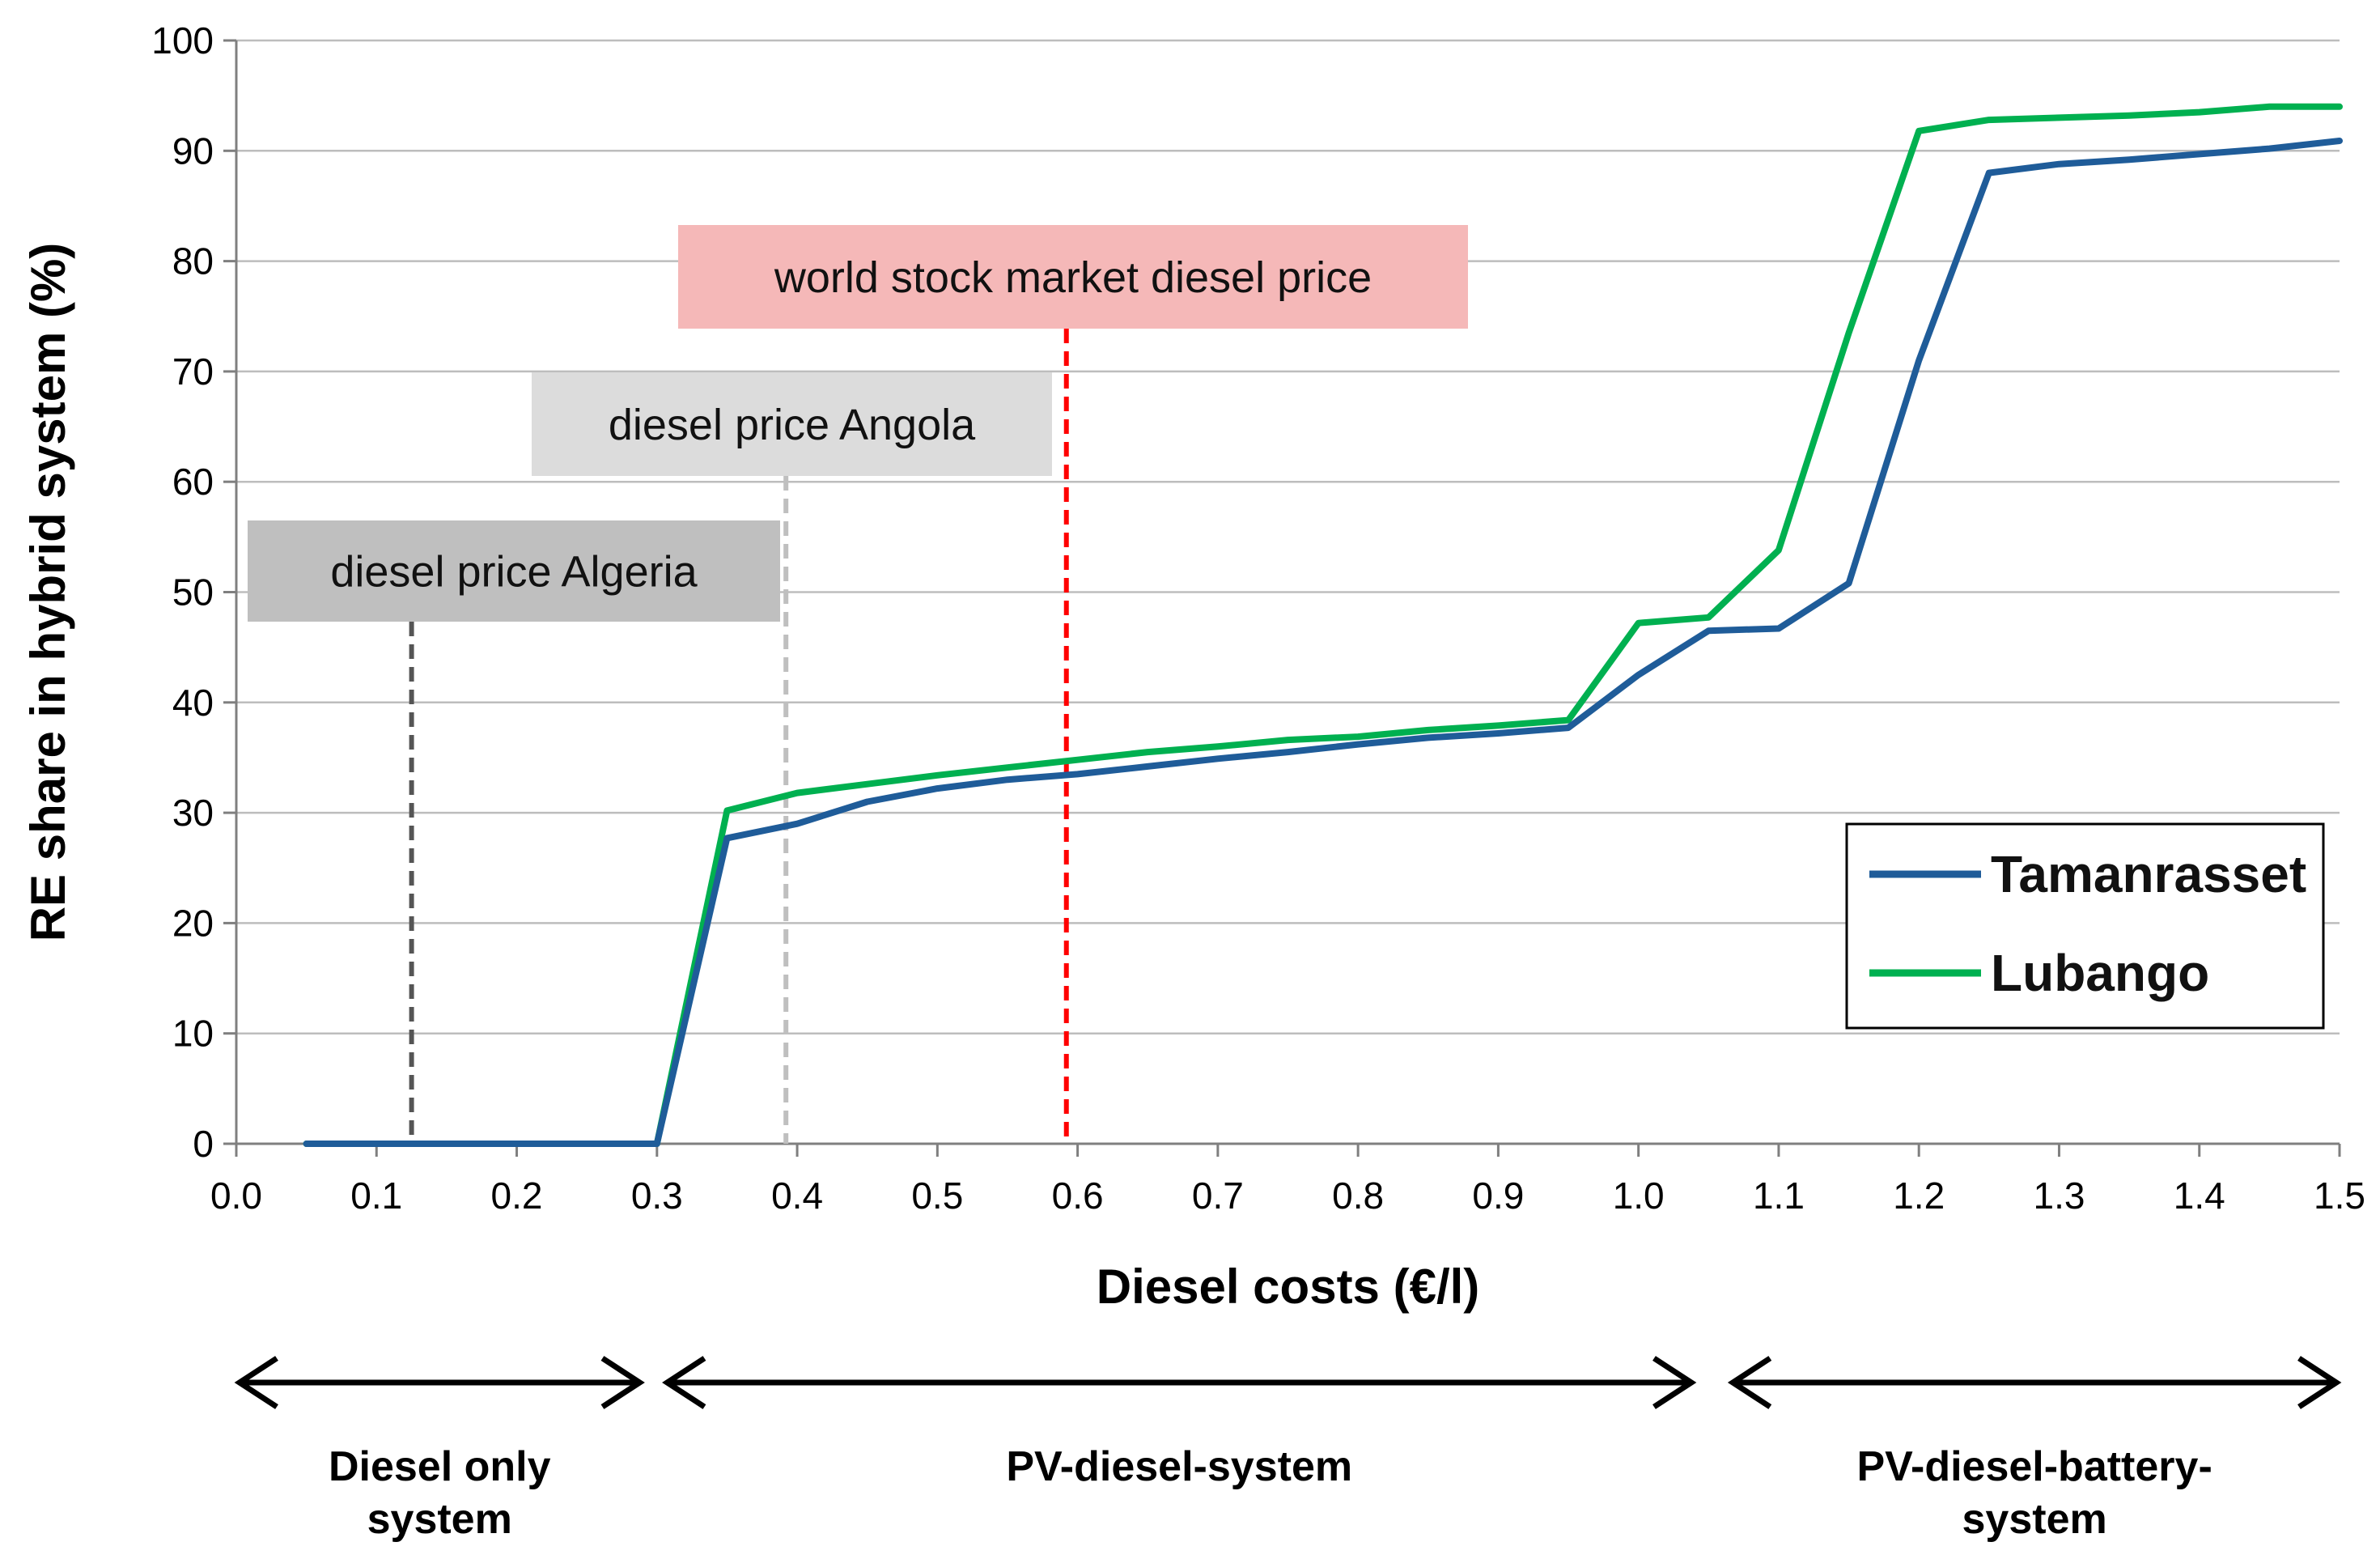 Image resolution: width=2380 pixels, height=1559 pixels. What do you see at coordinates (1779, 1196) in the screenshot?
I see `x-tick-label: 1.1` at bounding box center [1779, 1196].